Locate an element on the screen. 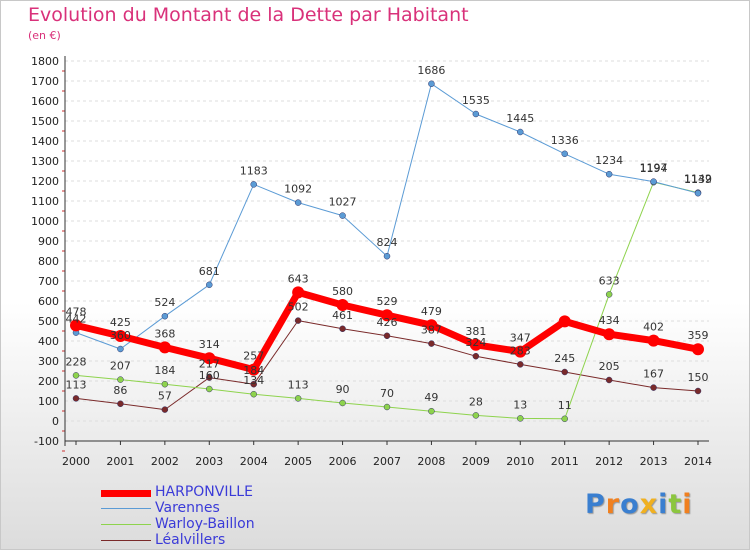 This screenshot has height=550, width=750. x-tick-label: 2014 is located at coordinates (698, 461).